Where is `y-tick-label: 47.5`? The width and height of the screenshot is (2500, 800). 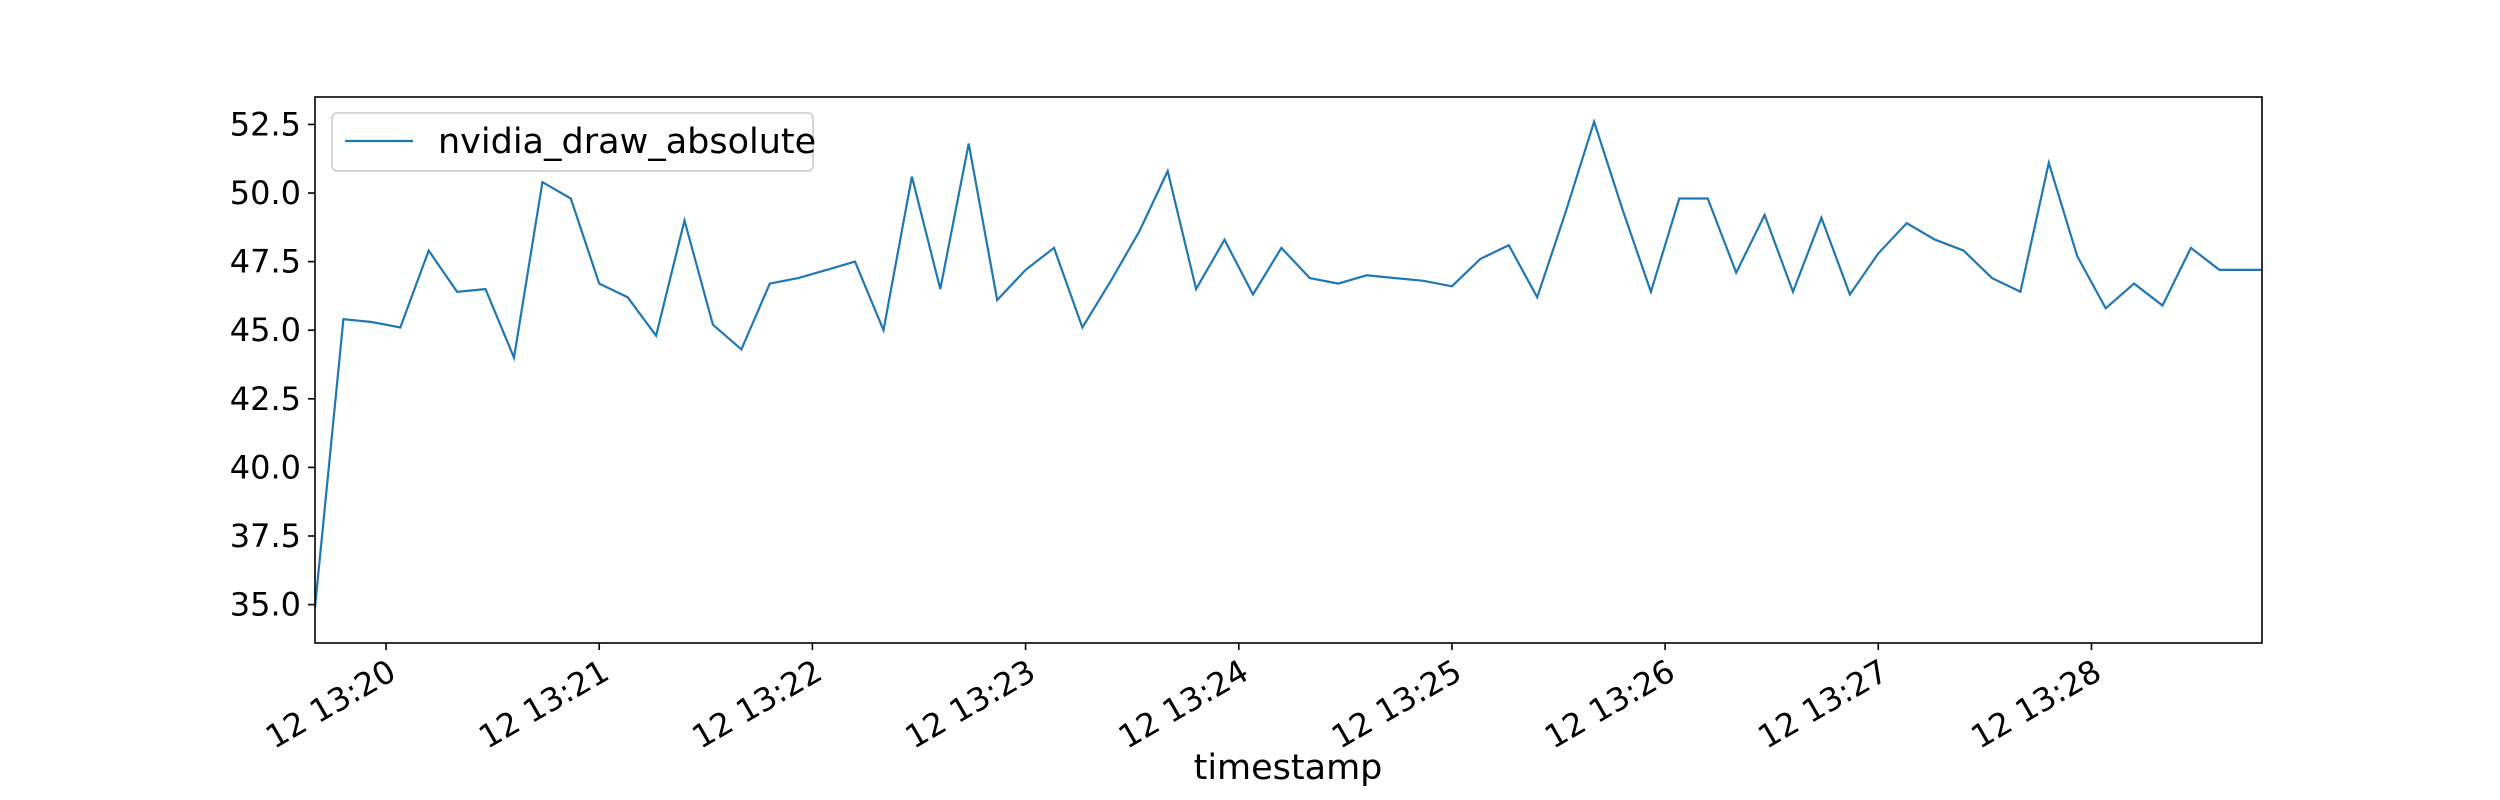
y-tick-label: 47.5 is located at coordinates (265, 262).